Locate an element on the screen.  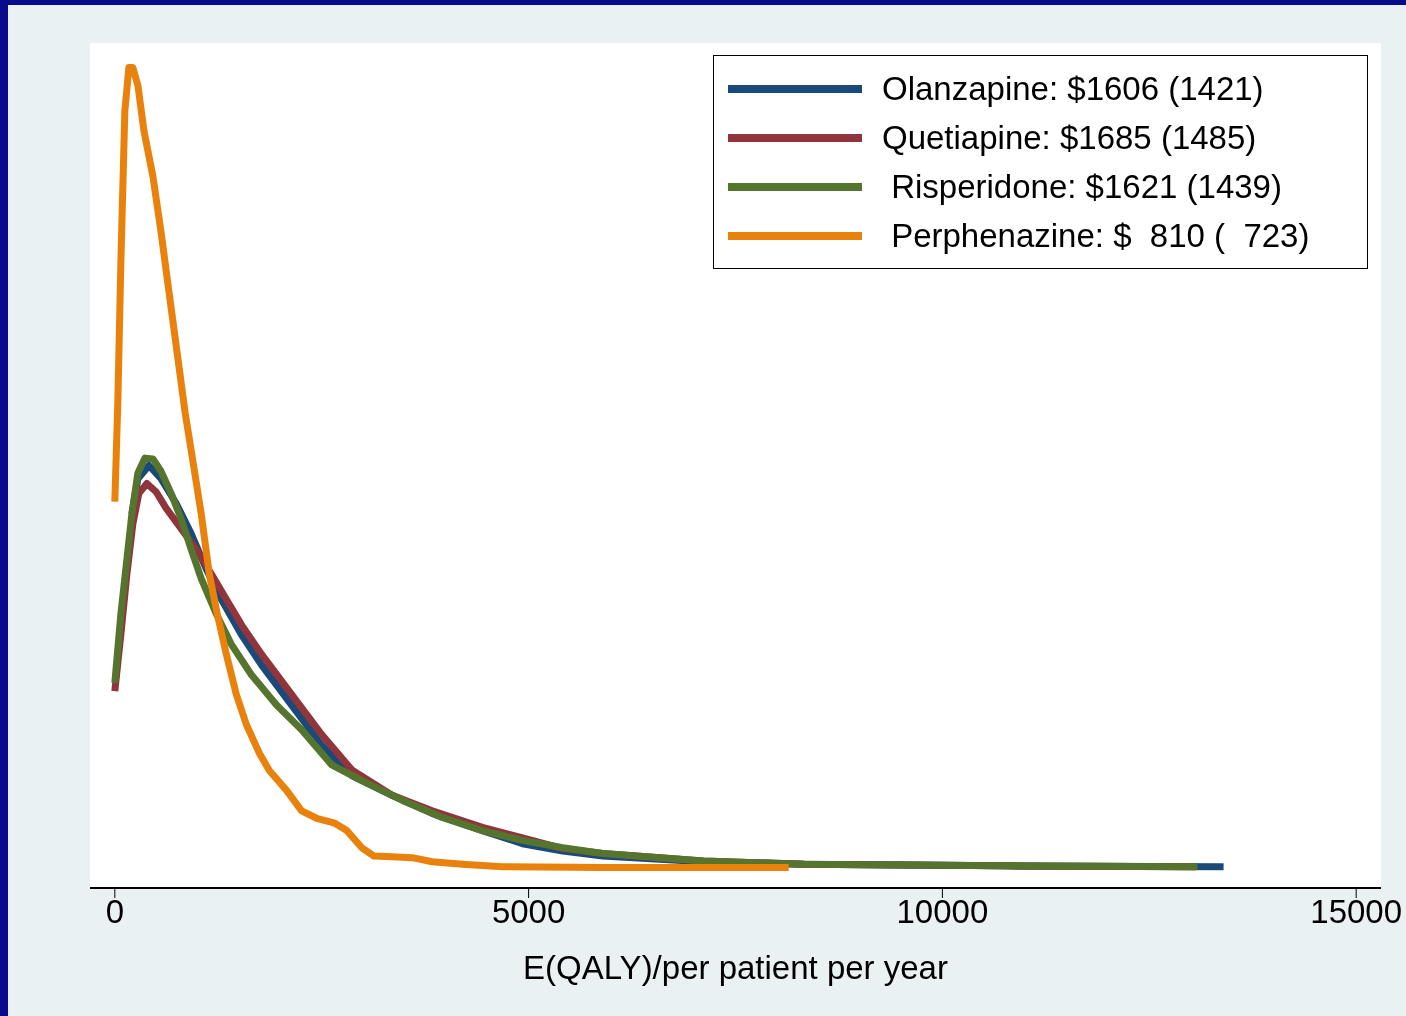
x-tick-label: 10000 is located at coordinates (942, 912).